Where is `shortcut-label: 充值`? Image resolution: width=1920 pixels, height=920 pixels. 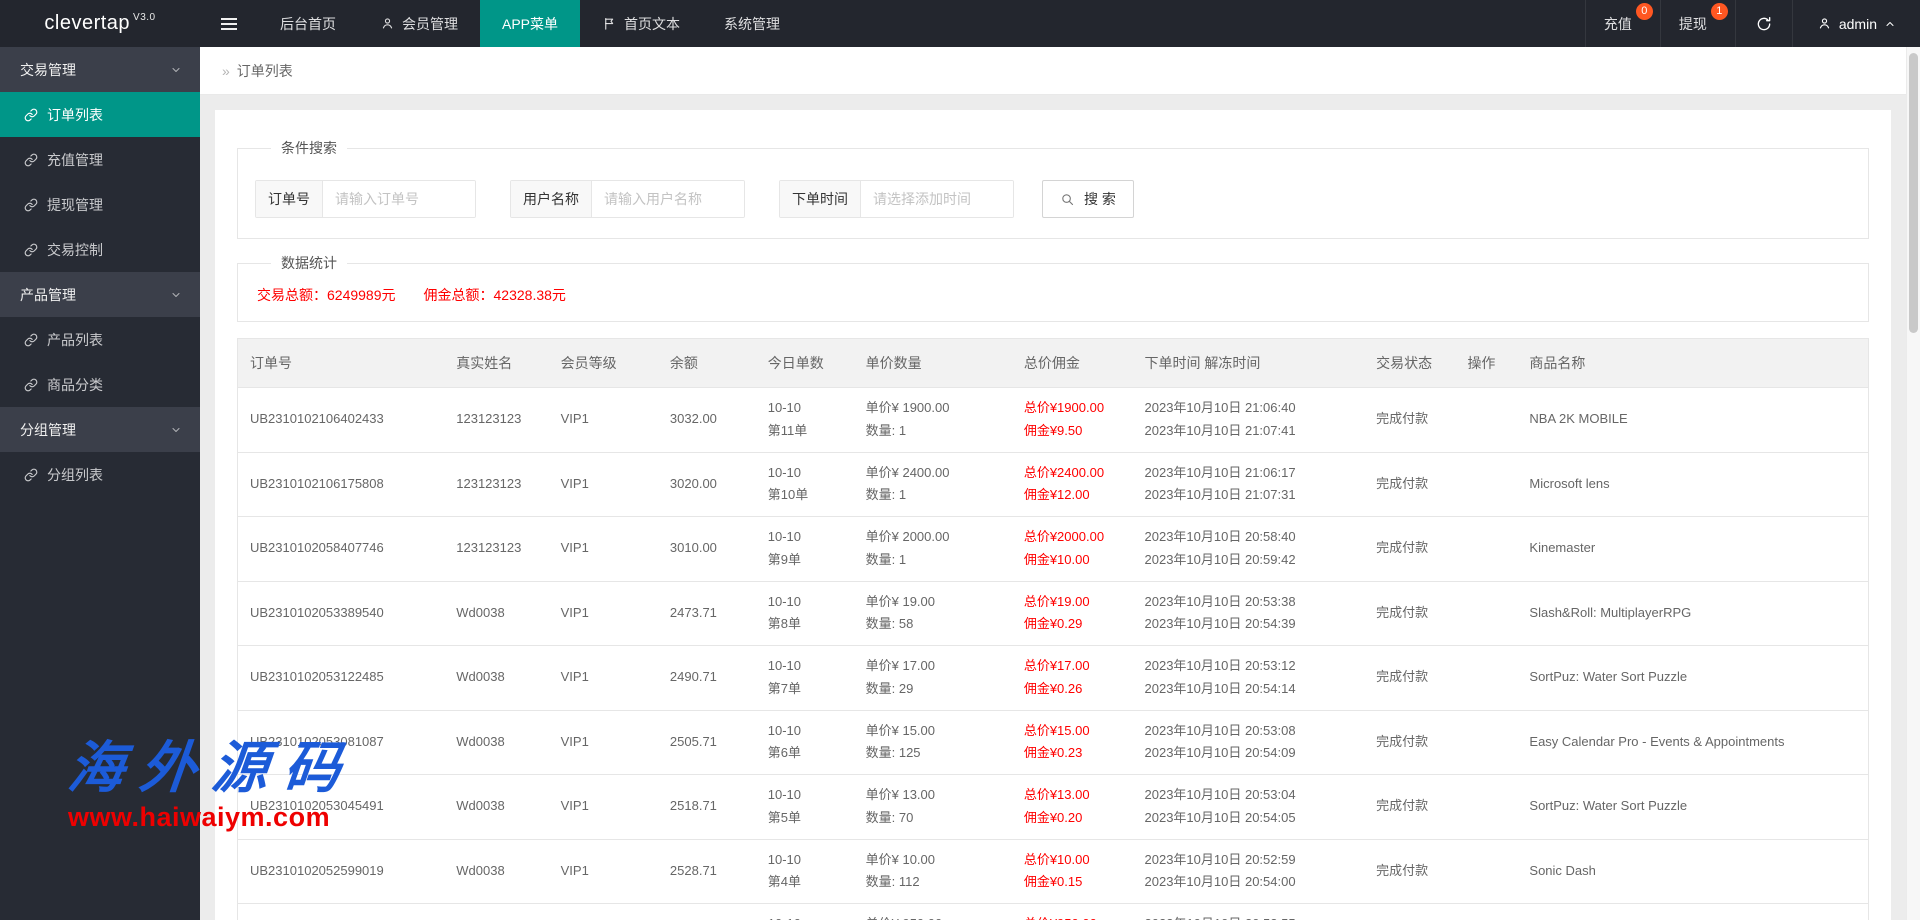
shortcut-label: 充值 is located at coordinates (1617, 23).